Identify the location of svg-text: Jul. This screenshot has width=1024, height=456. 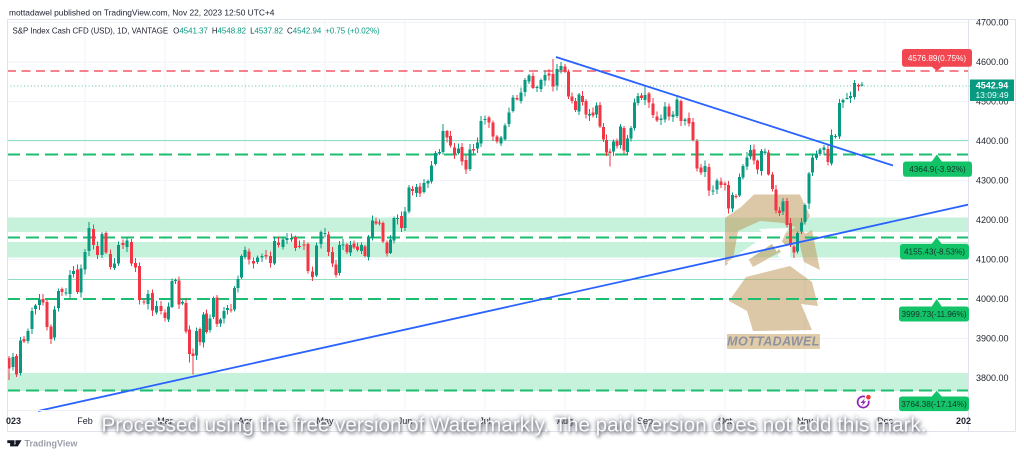
(485, 421).